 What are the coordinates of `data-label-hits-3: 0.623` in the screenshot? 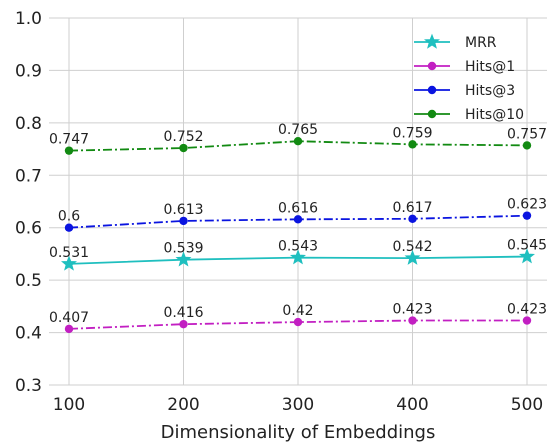 It's located at (527, 205).